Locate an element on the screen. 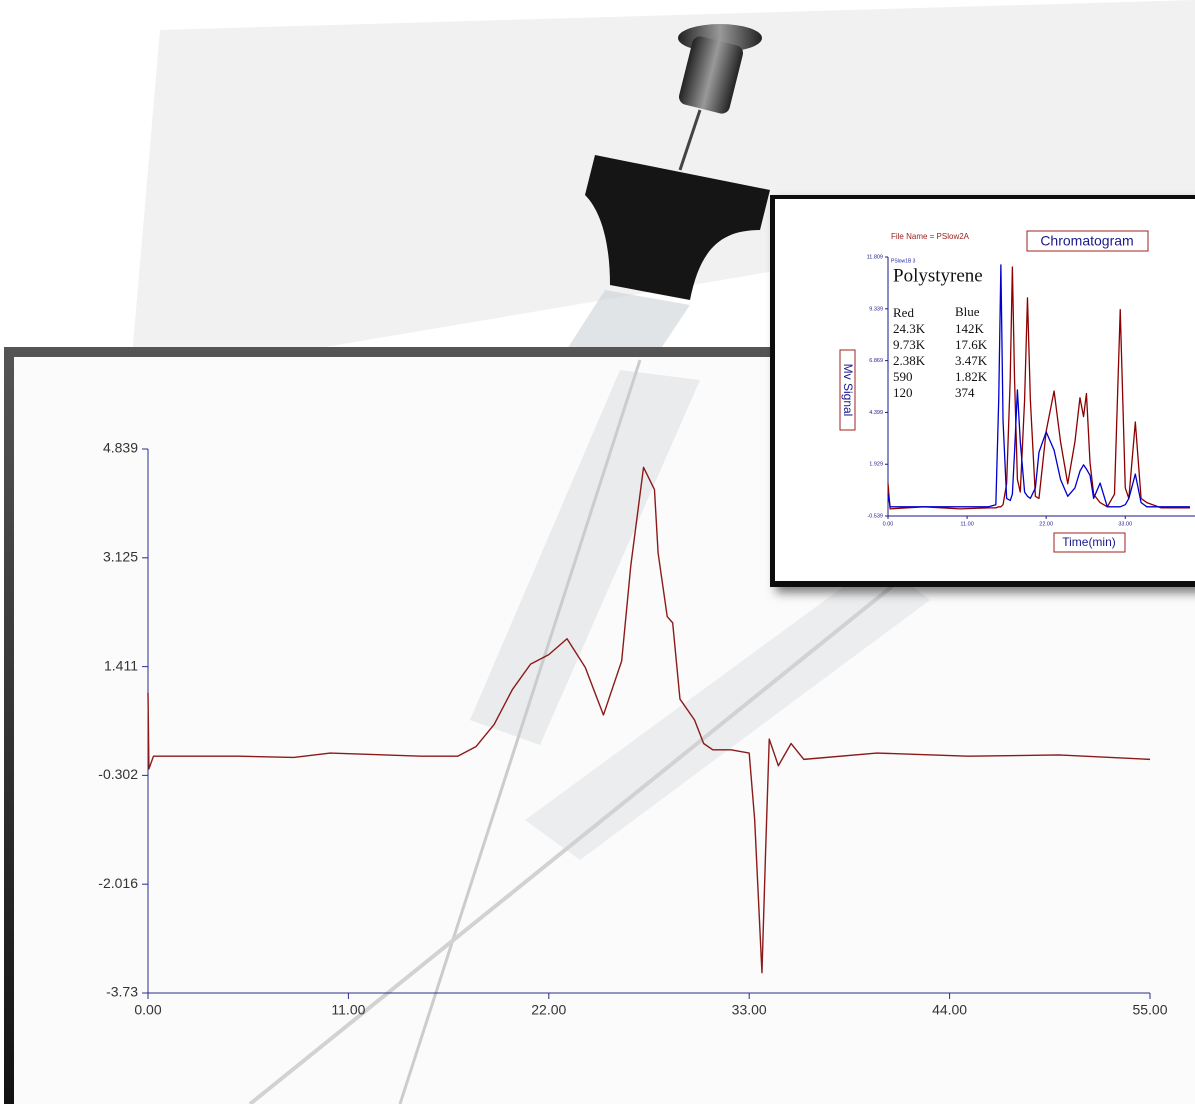 The height and width of the screenshot is (1104, 1195). y-tick-label: 3.125 is located at coordinates (120, 557).